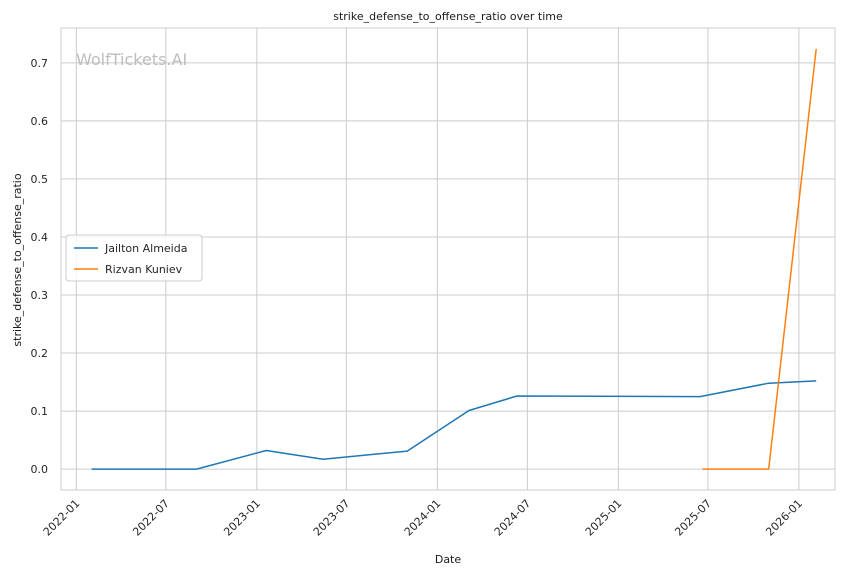 The height and width of the screenshot is (575, 844). I want to click on x-tick-label: 2023-01, so click(242, 518).